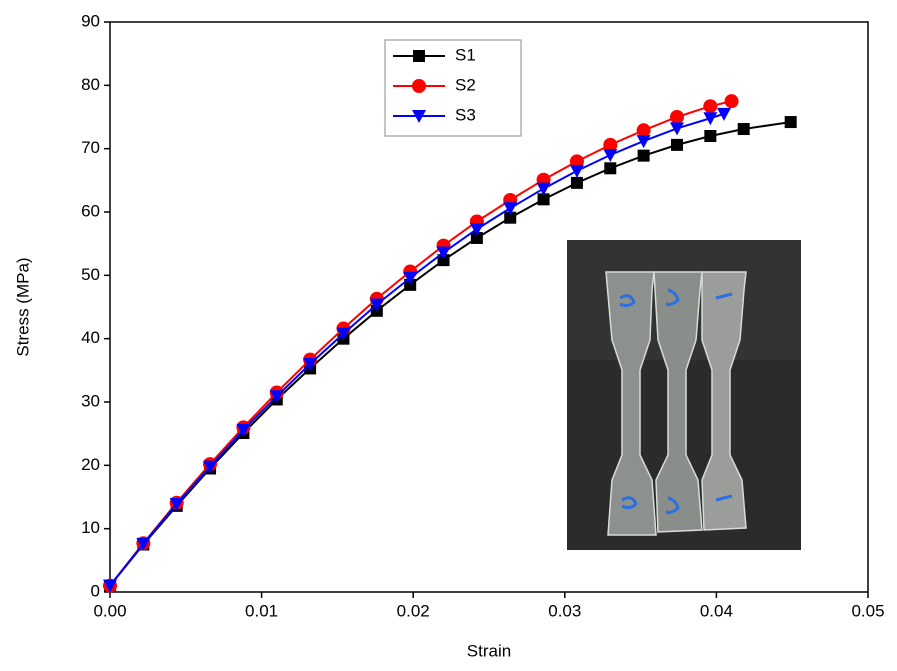 The height and width of the screenshot is (671, 897). What do you see at coordinates (90, 337) in the screenshot?
I see `y-tick-label: 40` at bounding box center [90, 337].